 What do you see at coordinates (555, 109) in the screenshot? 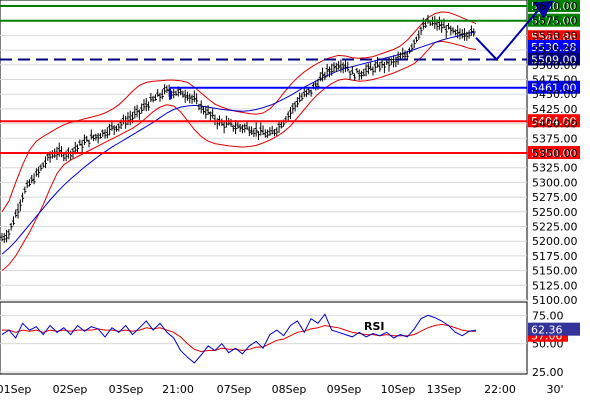
I see `price-tick-label: 5425.00` at bounding box center [555, 109].